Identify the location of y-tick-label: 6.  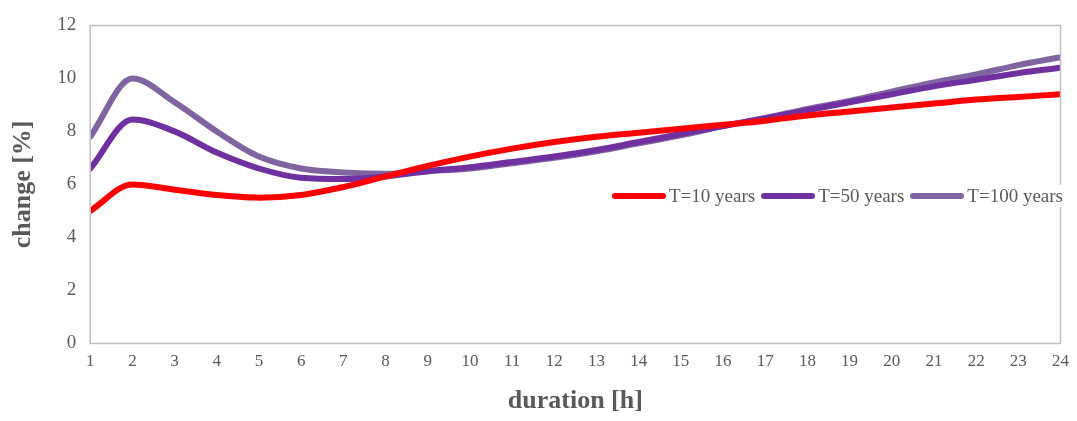
(71, 183).